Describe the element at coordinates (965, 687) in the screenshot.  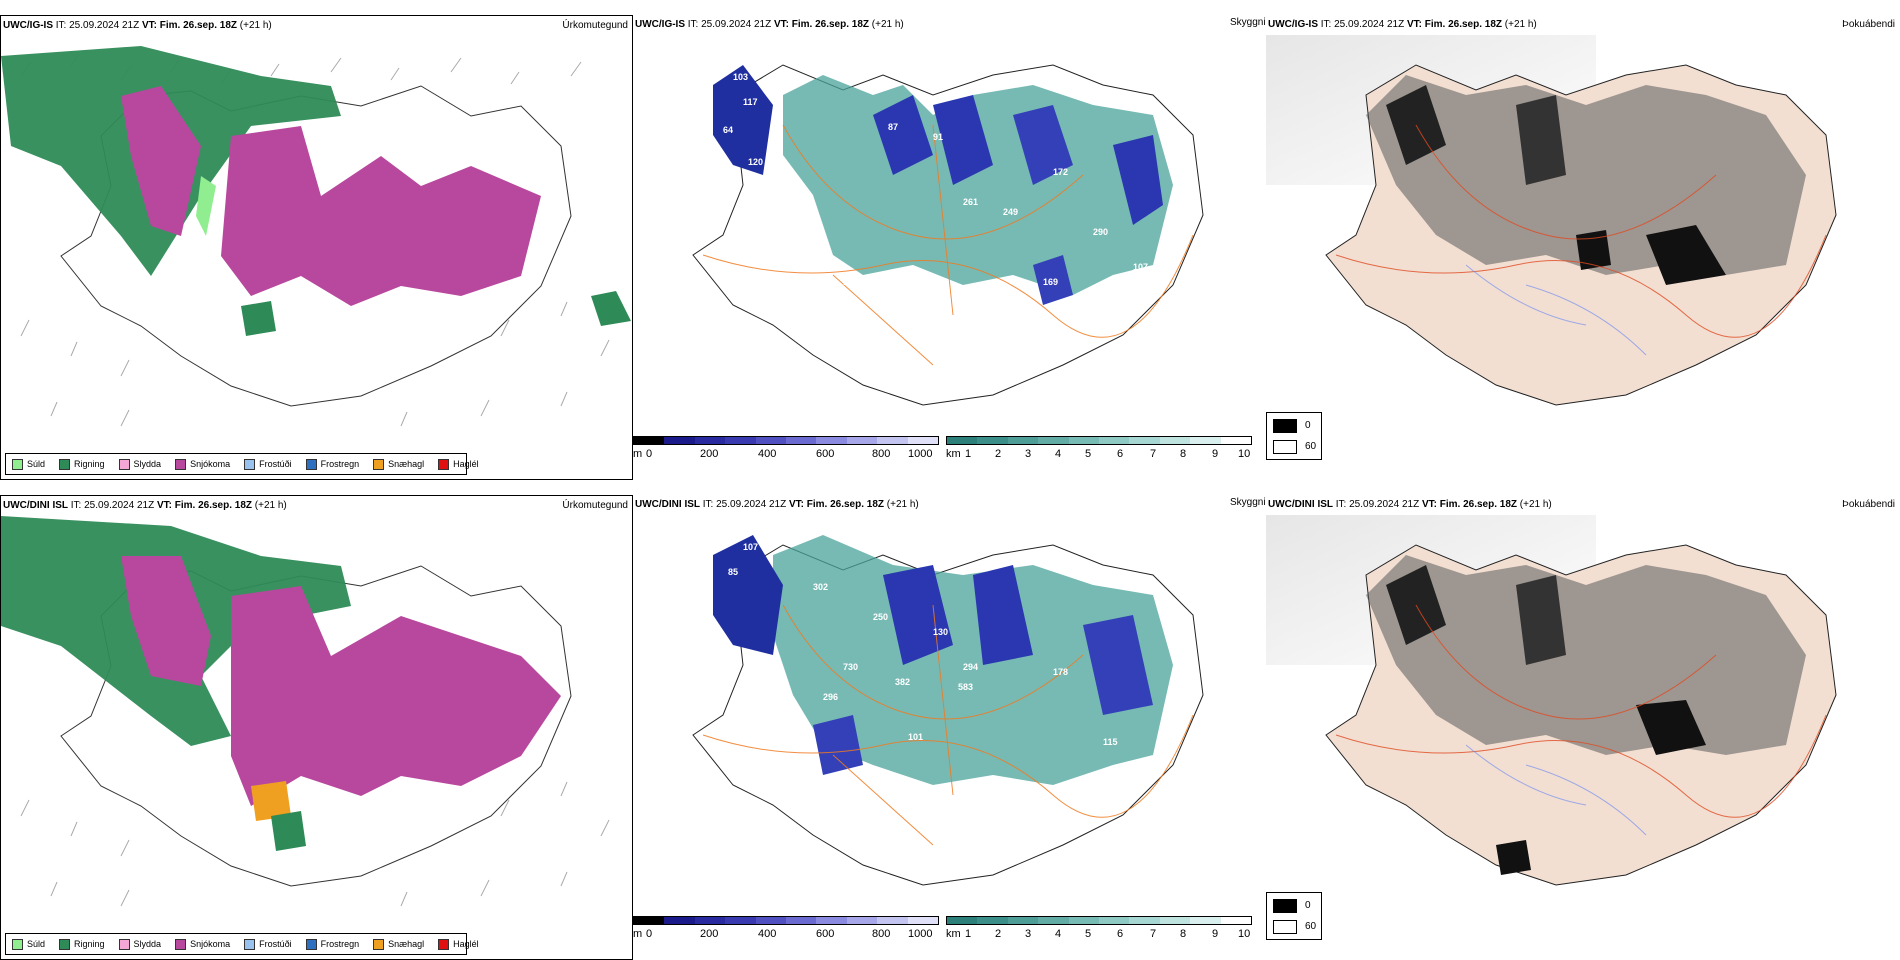
I see `vis-value-label: 583` at that location.